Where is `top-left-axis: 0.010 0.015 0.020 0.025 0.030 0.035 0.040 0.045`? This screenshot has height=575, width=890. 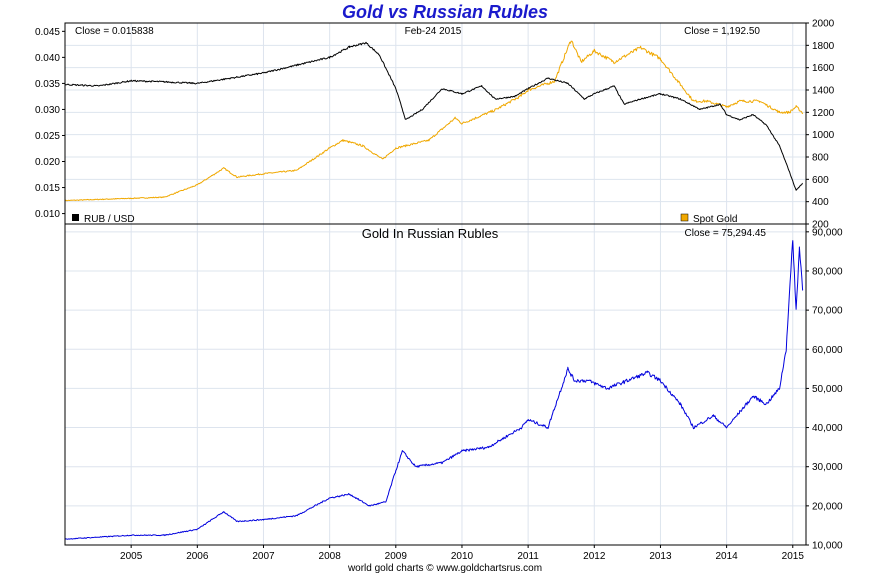
top-left-axis: 0.010 0.015 0.020 0.025 0.030 0.035 0.040 0.045 is located at coordinates (50, 123).